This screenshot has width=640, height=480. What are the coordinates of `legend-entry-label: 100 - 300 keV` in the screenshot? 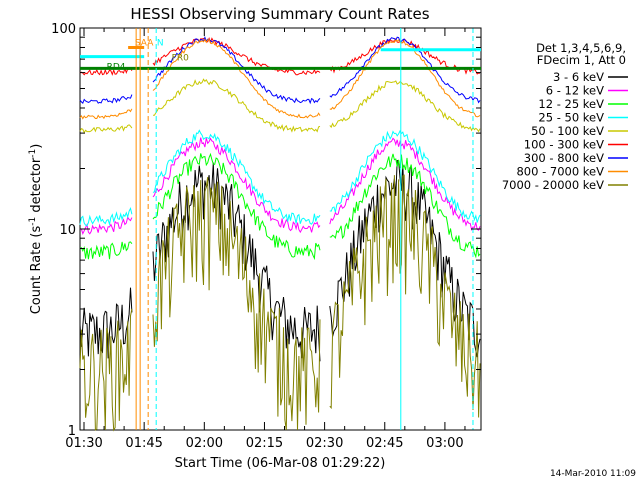 It's located at (564, 145).